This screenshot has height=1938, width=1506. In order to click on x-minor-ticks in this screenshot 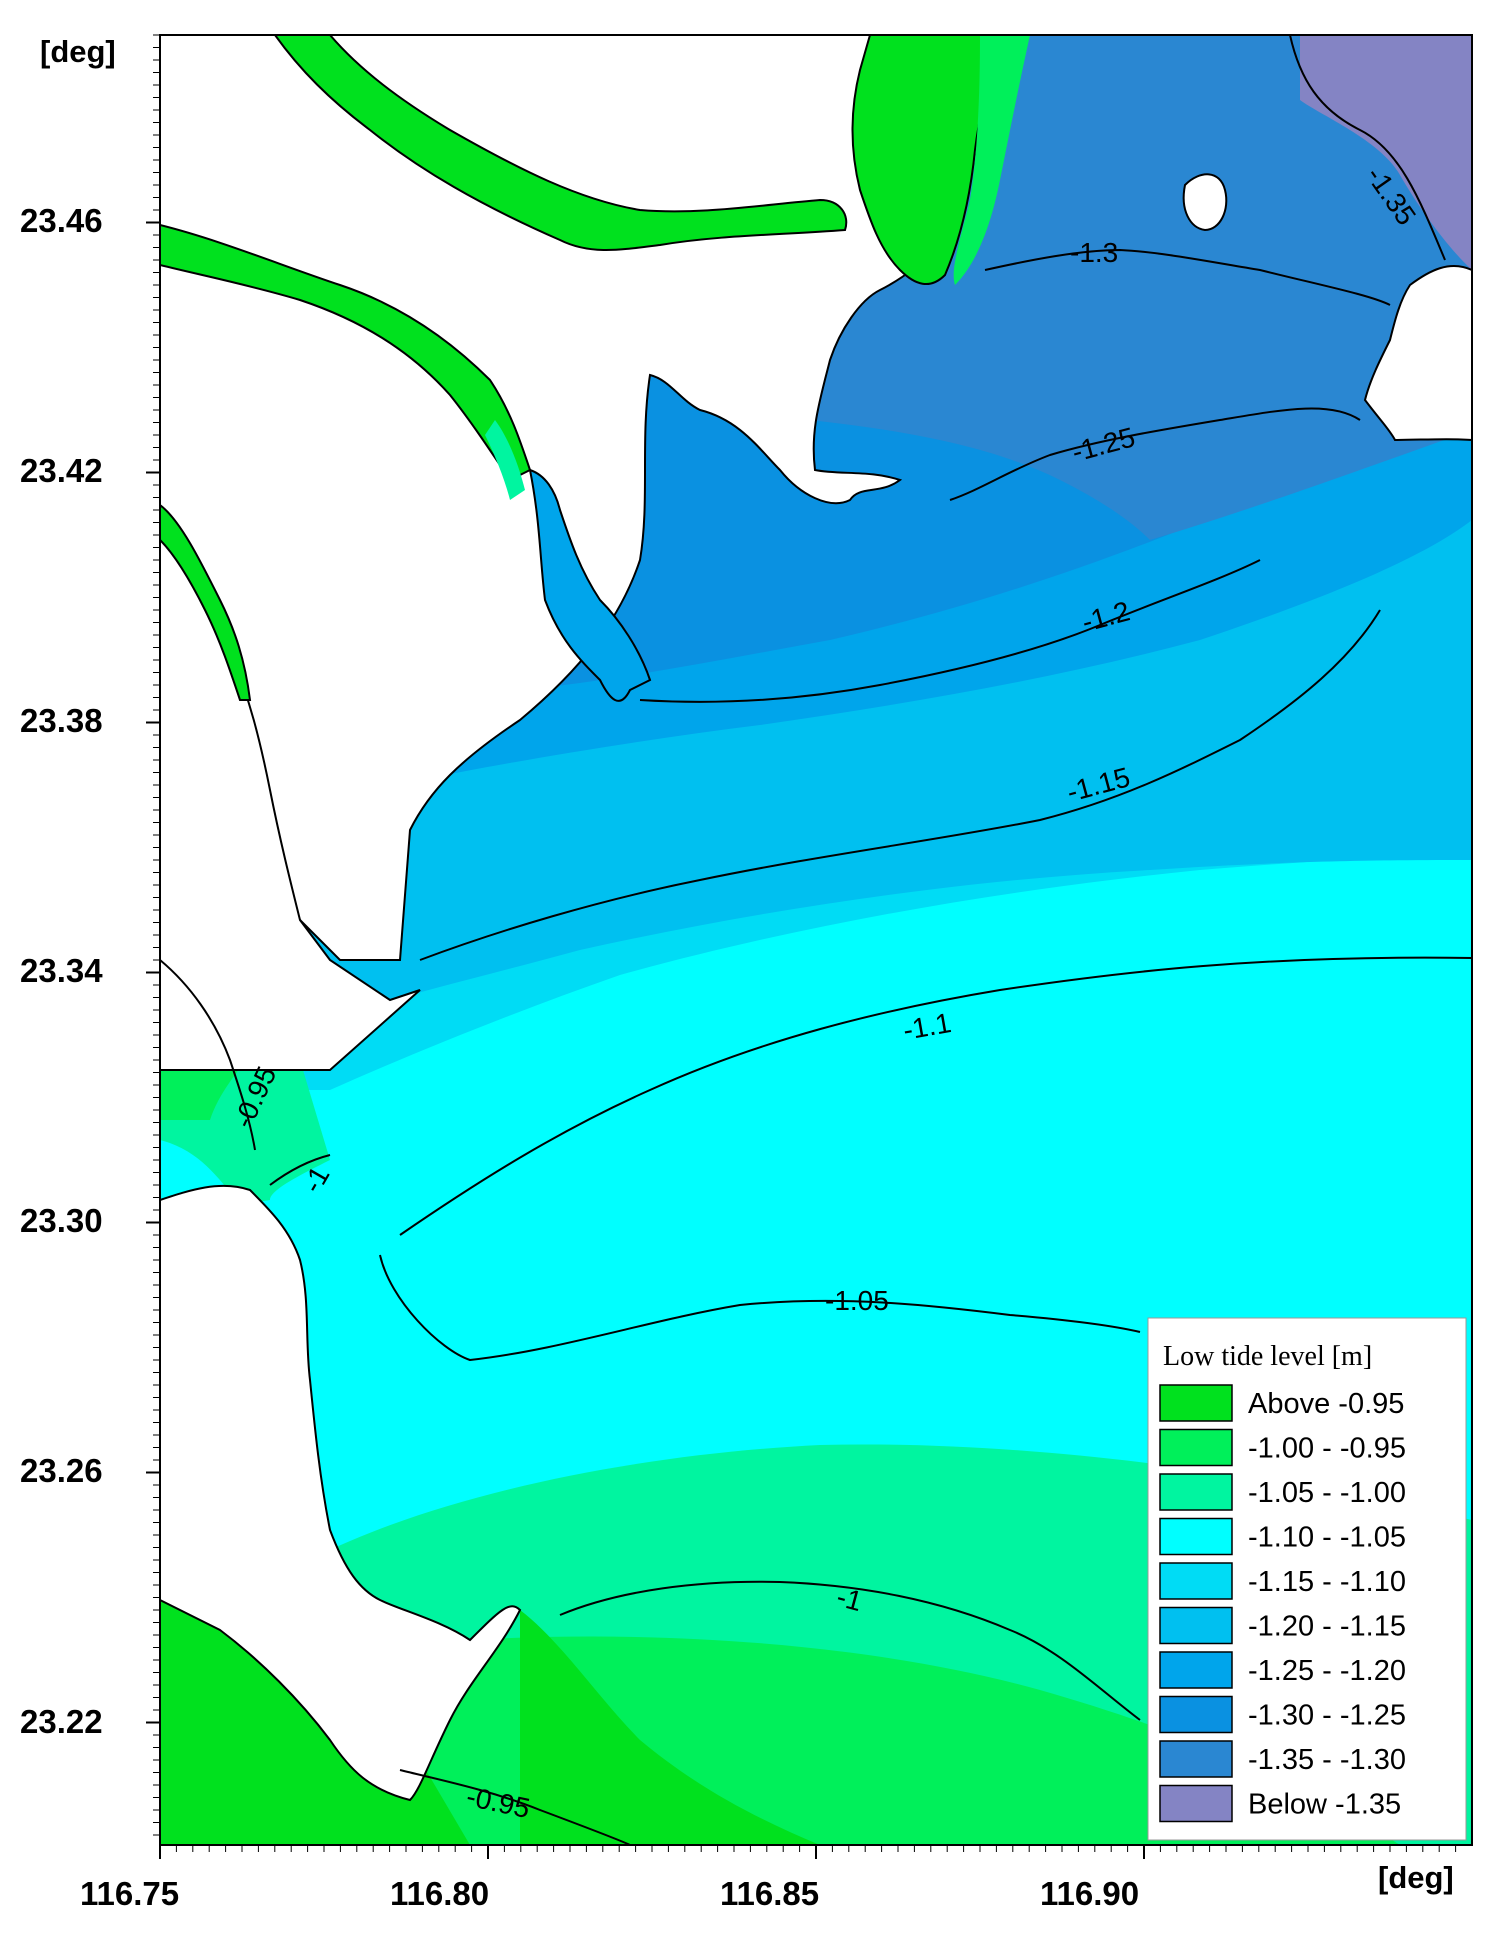, I will do `click(808, 1852)`.